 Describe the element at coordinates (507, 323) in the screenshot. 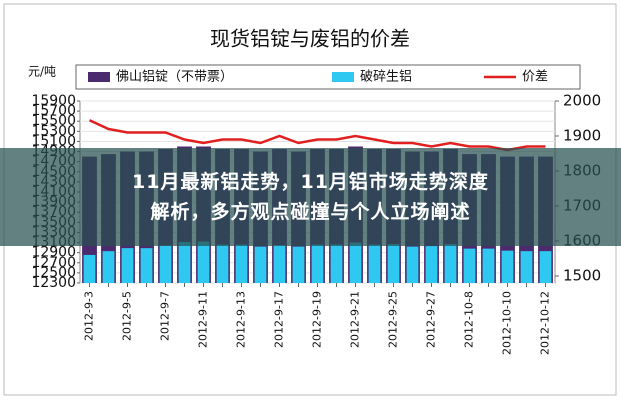

I see `x-tick-label: 2012-10-10` at that location.